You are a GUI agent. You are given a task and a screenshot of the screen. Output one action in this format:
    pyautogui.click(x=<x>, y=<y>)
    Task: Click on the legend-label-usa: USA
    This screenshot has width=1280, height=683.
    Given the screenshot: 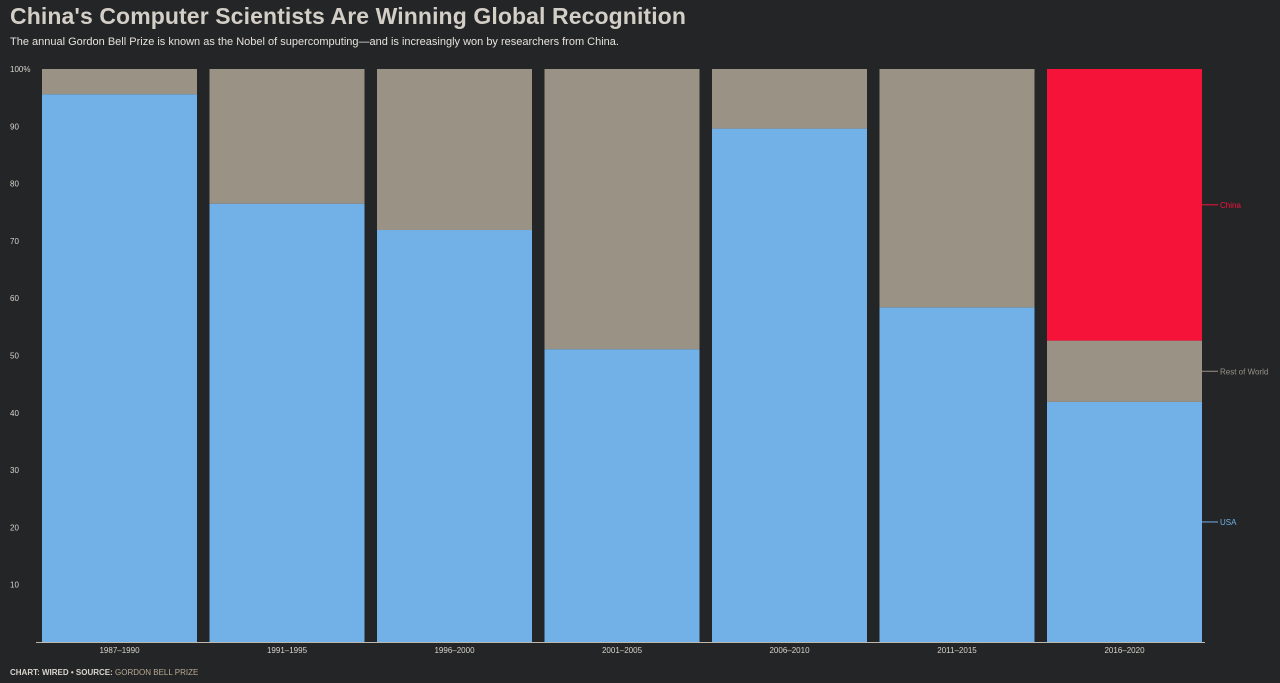 What is the action you would take?
    pyautogui.click(x=1228, y=522)
    